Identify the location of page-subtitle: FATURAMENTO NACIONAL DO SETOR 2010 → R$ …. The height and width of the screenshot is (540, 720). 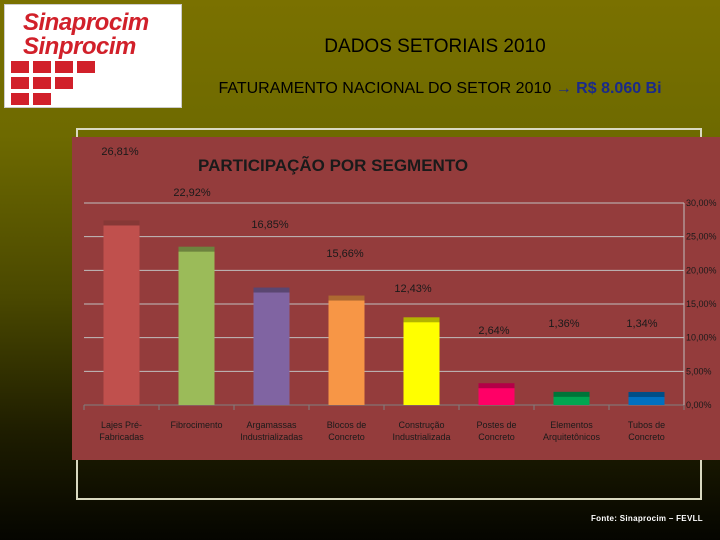
(440, 89).